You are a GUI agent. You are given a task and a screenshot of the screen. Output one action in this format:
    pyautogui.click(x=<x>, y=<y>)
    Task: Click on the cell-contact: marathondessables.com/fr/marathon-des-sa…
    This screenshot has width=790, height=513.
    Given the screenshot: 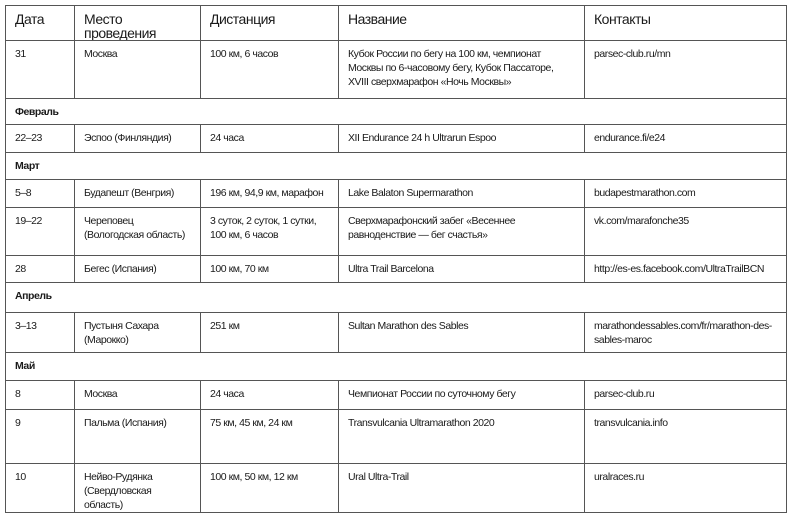 What is the action you would take?
    pyautogui.click(x=685, y=332)
    